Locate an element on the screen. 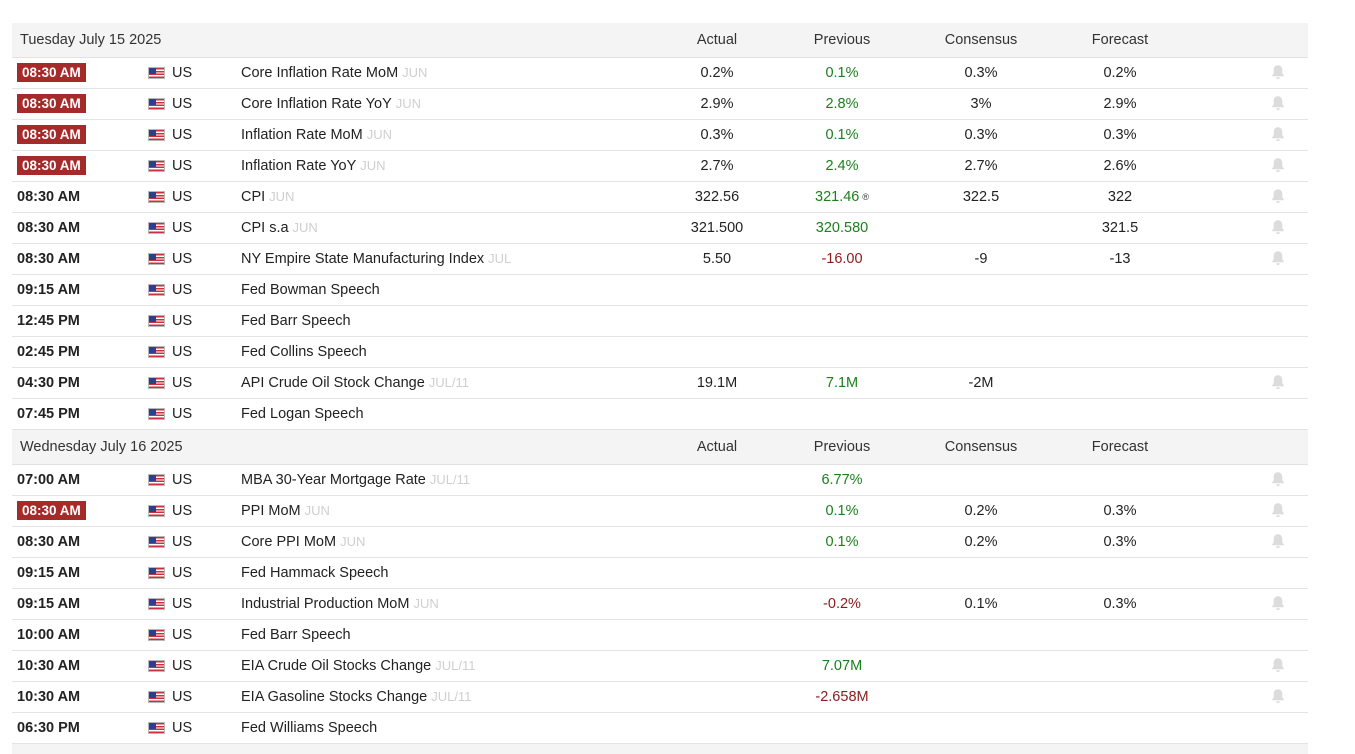  event-row: 09:15 AM US Fed Bowman Speech is located at coordinates (660, 290).